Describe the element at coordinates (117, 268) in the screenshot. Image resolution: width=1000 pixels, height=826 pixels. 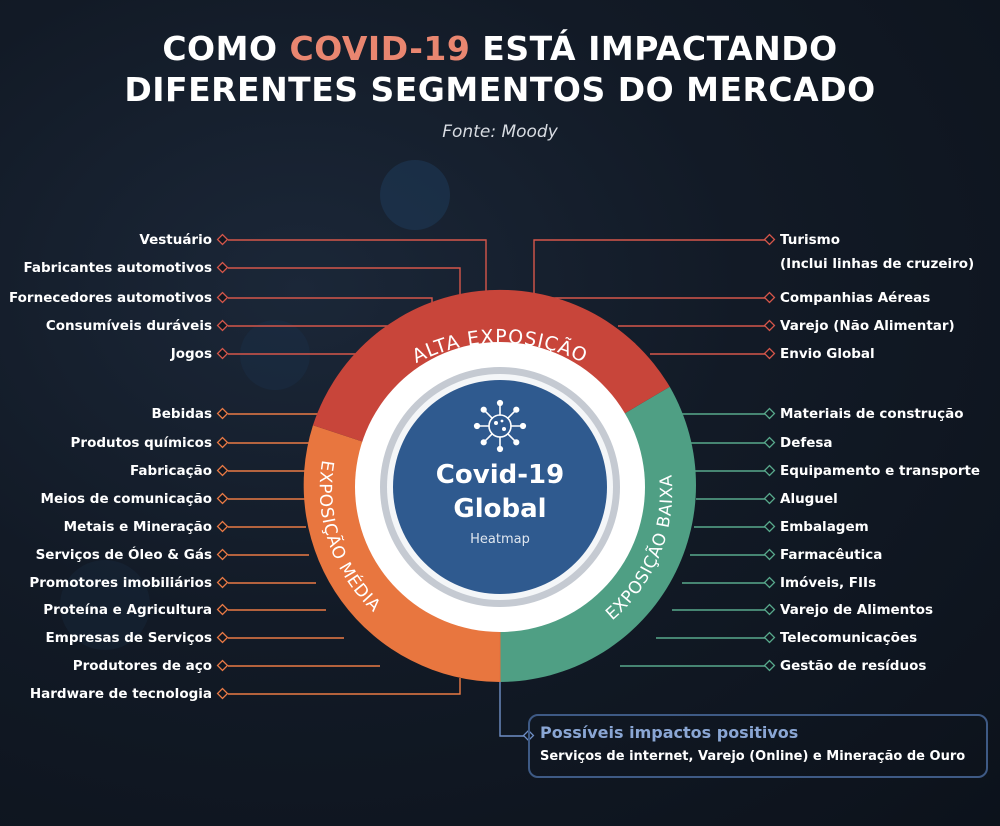
I see `sector-label: Fabricantes automotivos` at that location.